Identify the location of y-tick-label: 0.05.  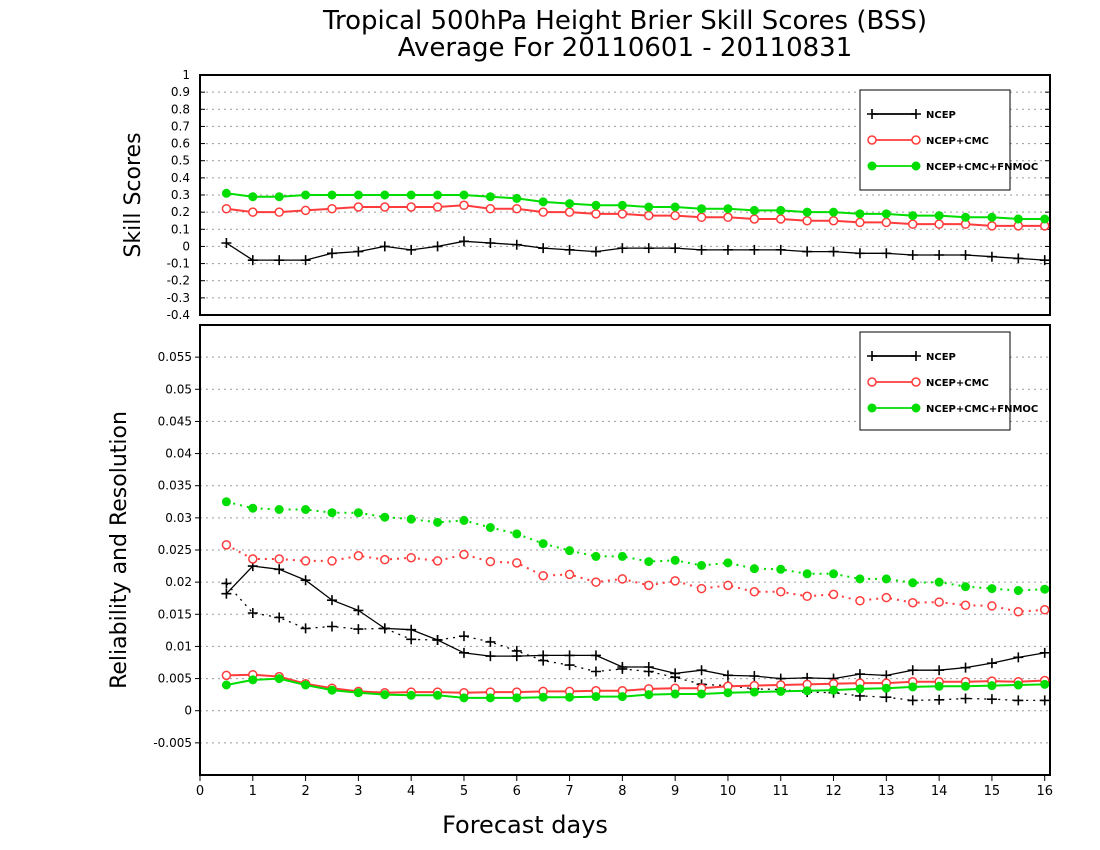
(178, 389).